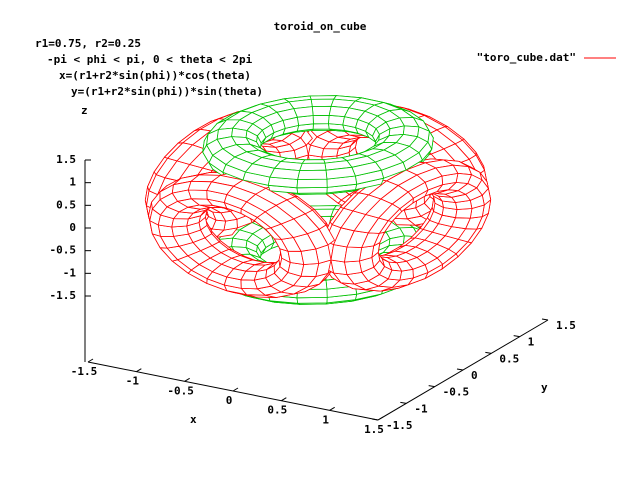 The width and height of the screenshot is (640, 480). Describe the element at coordinates (88, 43) in the screenshot. I see `annotation: r1=0.75, r2=0.25` at that location.